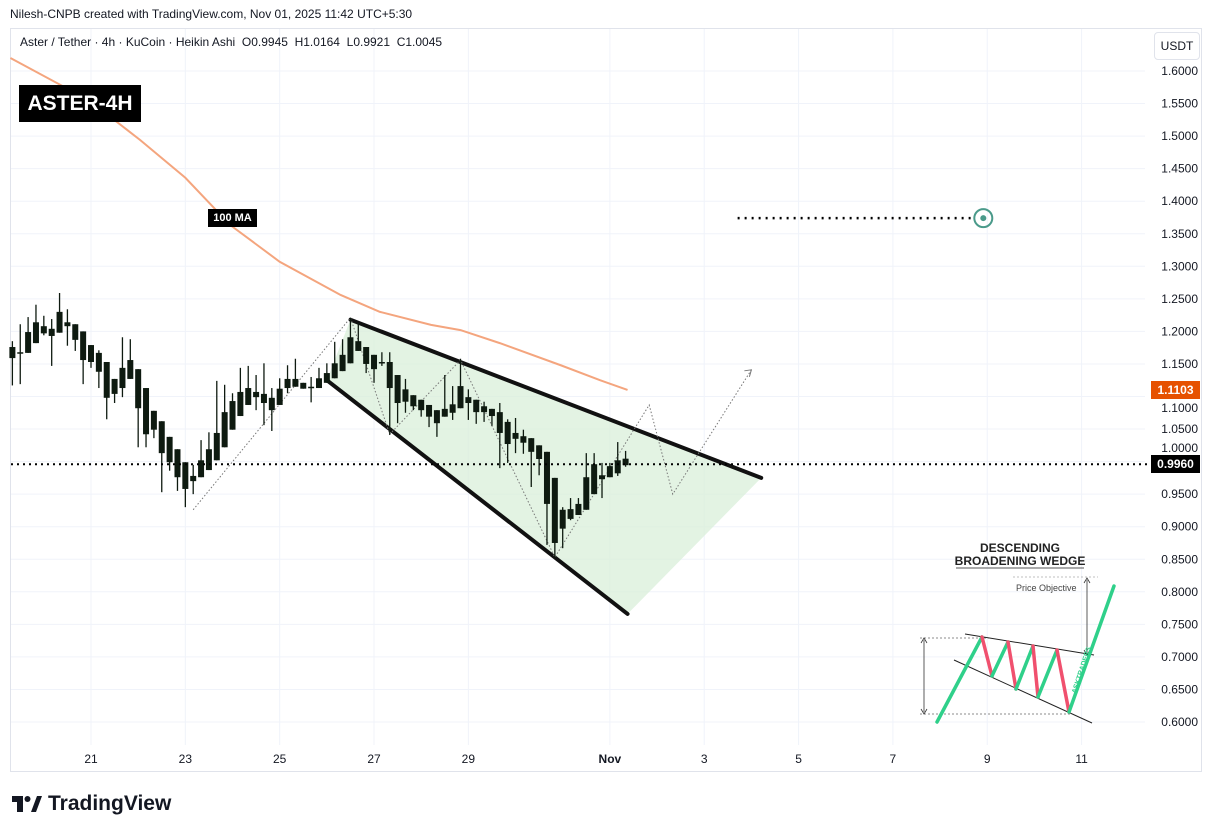 The height and width of the screenshot is (833, 1214). I want to click on y-tick-label: 1.1500, so click(1179, 364).